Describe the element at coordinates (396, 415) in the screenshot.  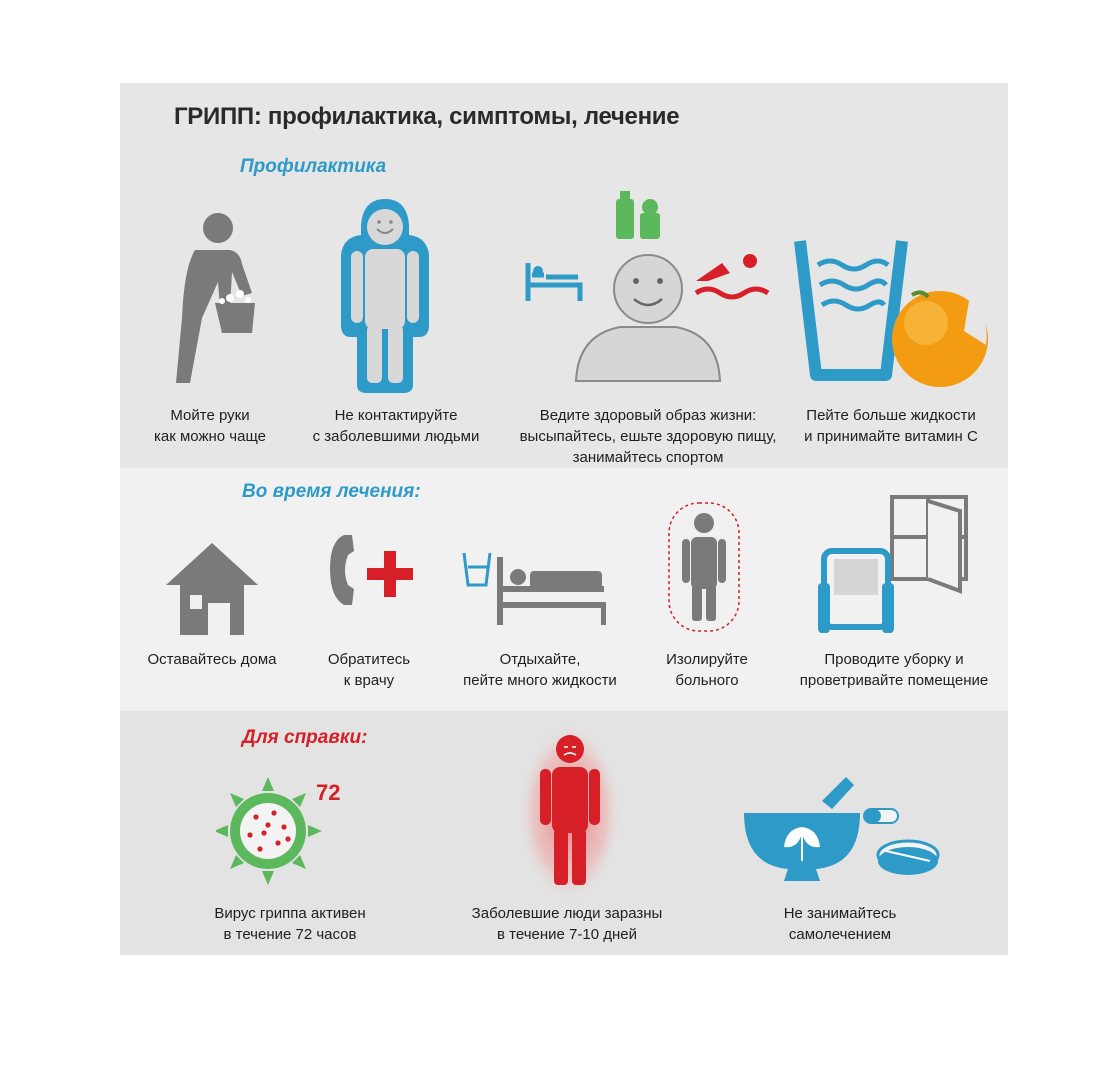
I see `caption-line: Не контактируйте` at that location.